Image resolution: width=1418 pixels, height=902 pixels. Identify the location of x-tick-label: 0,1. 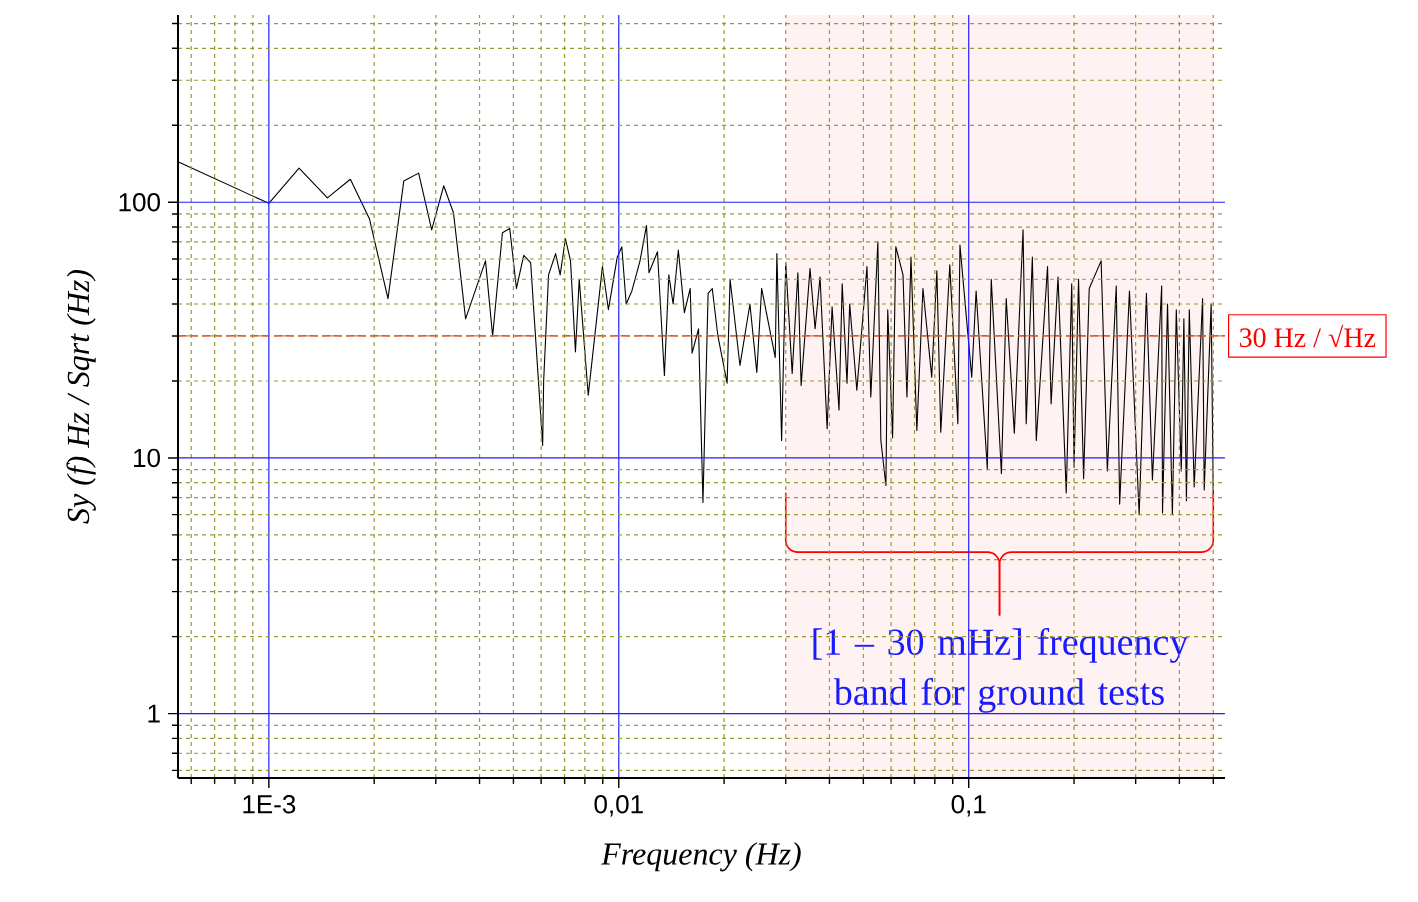
(968, 806).